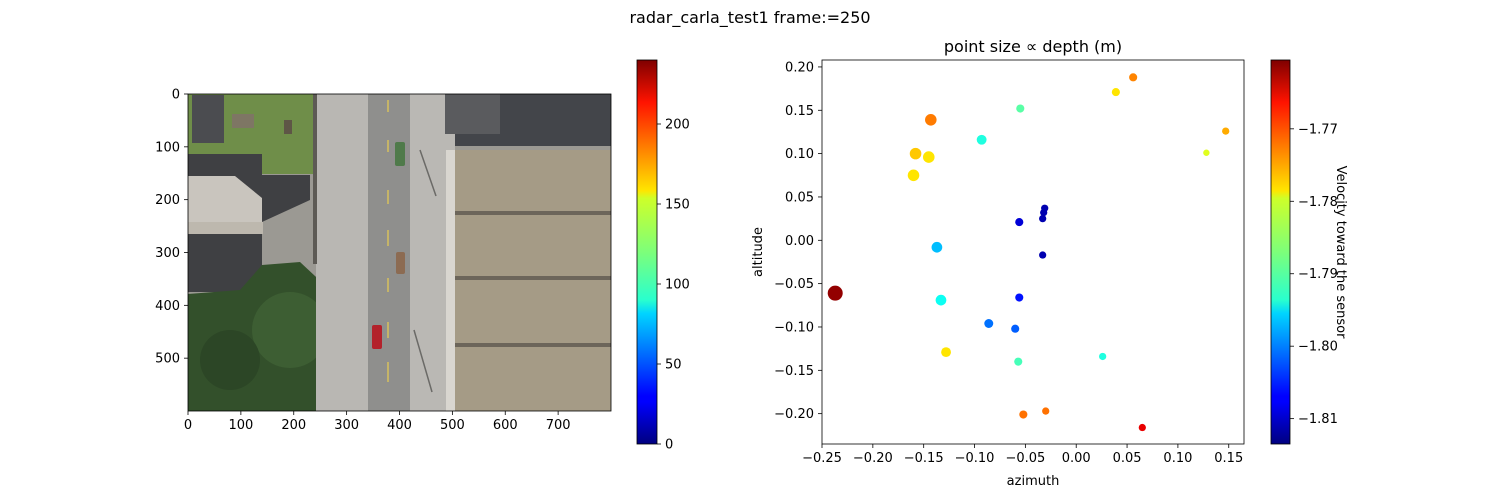 This screenshot has height=500, width=1500. Describe the element at coordinates (208, 119) in the screenshot. I see `house-roof-upper` at that location.